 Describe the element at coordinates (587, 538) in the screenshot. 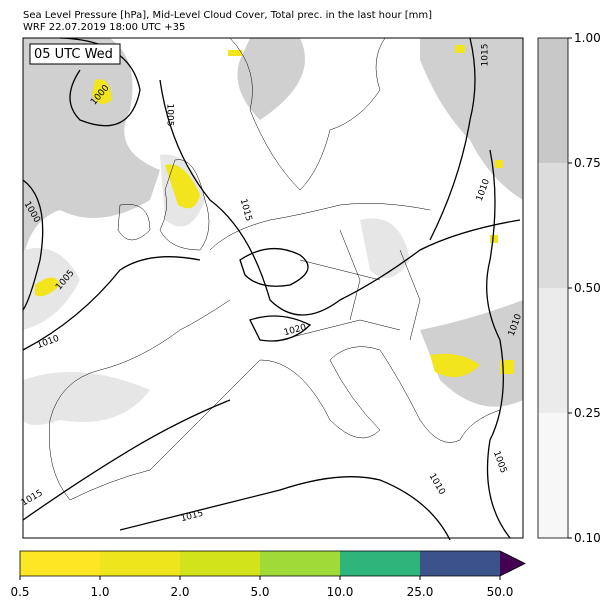

I see `tick-label: 0.10` at that location.